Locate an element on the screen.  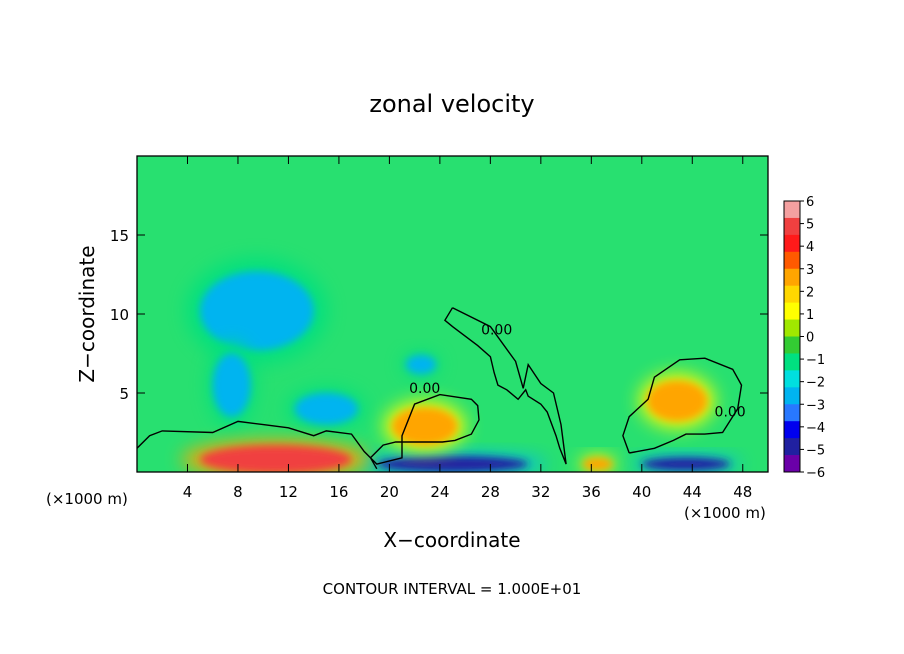
y-tick-label: 10 is located at coordinates (119, 315).